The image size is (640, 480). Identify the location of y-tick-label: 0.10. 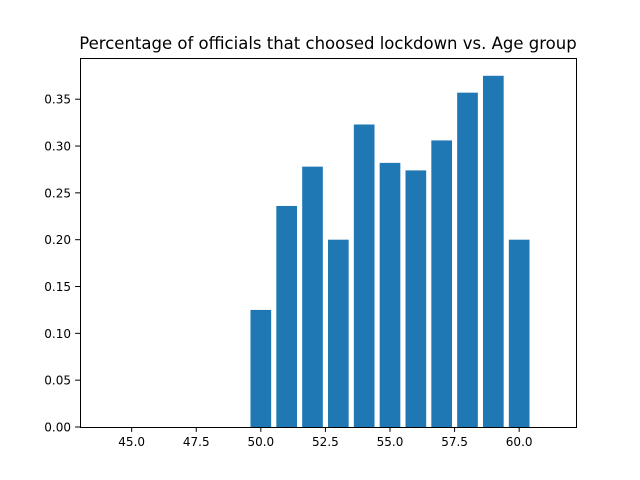
(57, 334).